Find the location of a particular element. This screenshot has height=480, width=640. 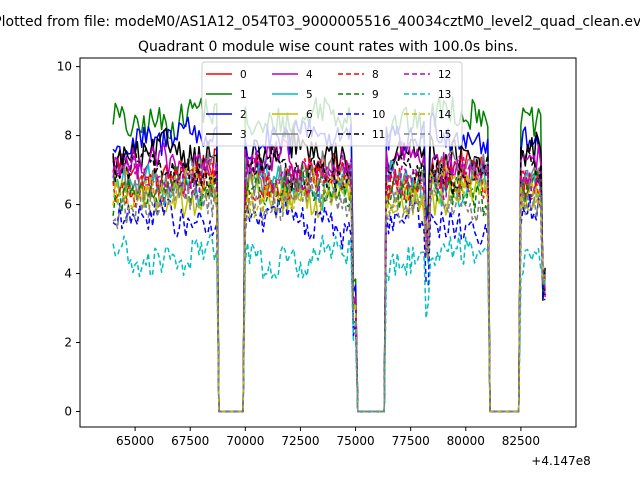

x-tick-label: 70000 is located at coordinates (245, 441).